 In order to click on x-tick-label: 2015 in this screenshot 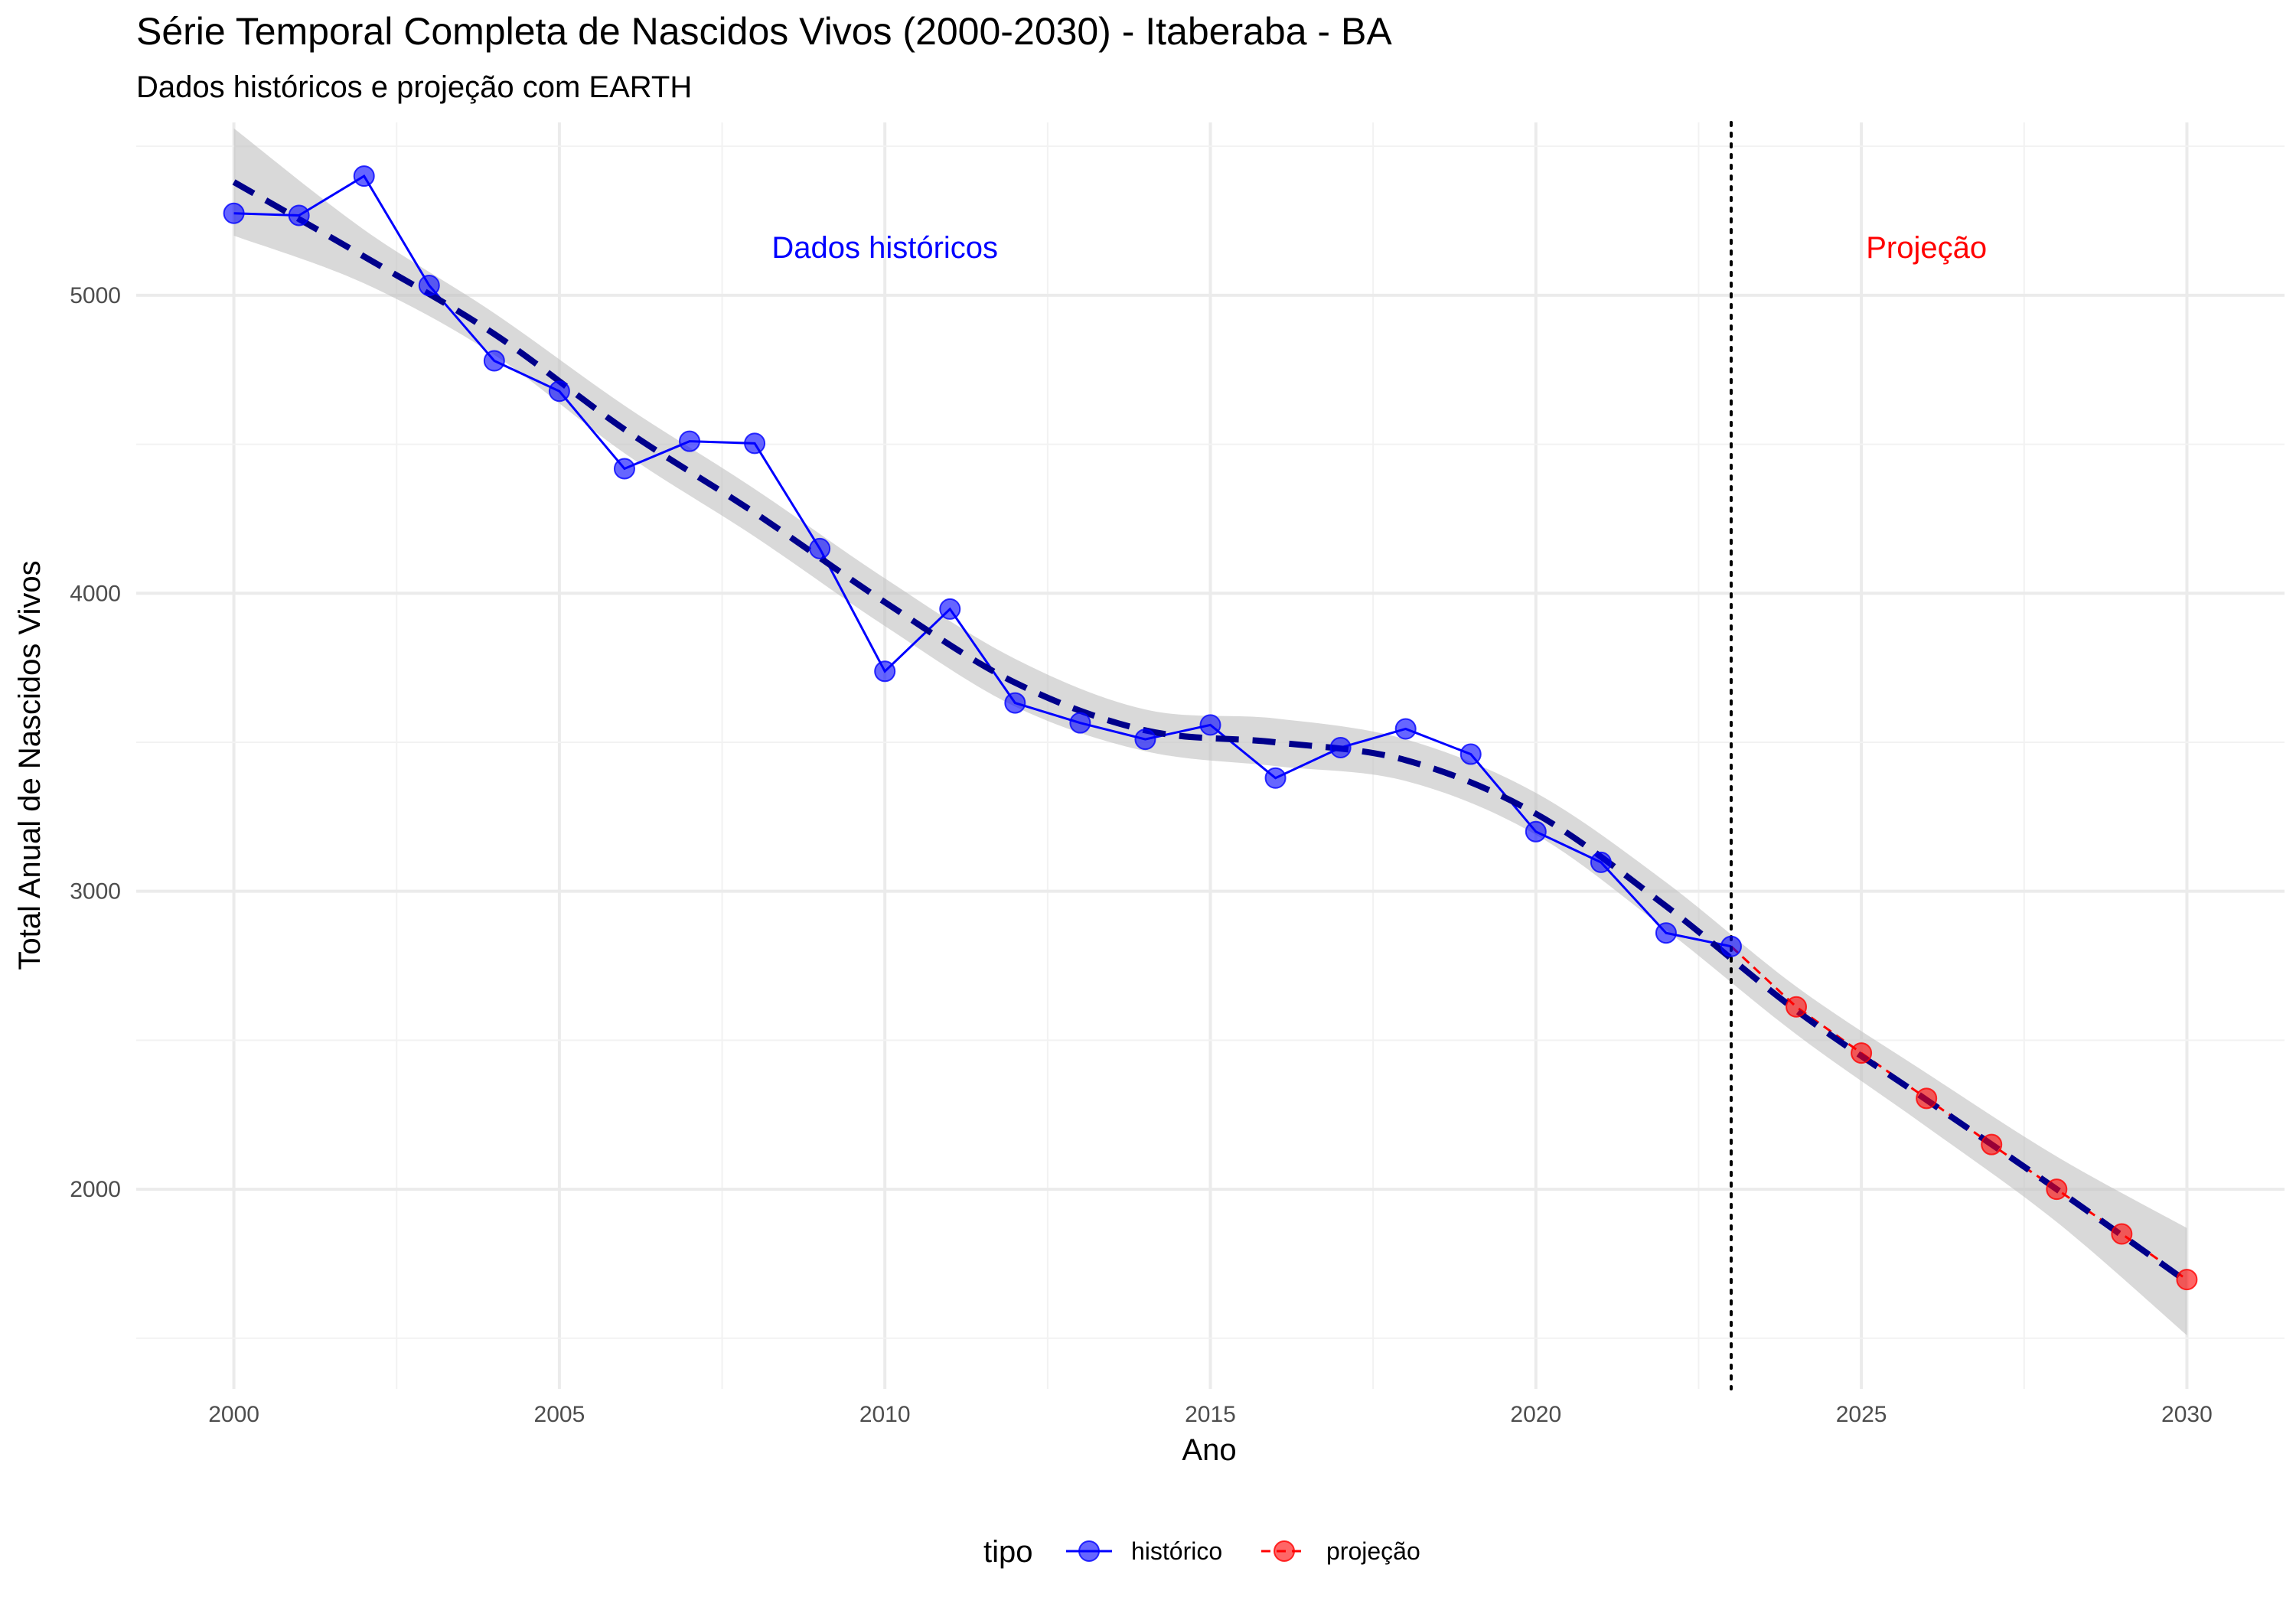, I will do `click(1210, 1414)`.